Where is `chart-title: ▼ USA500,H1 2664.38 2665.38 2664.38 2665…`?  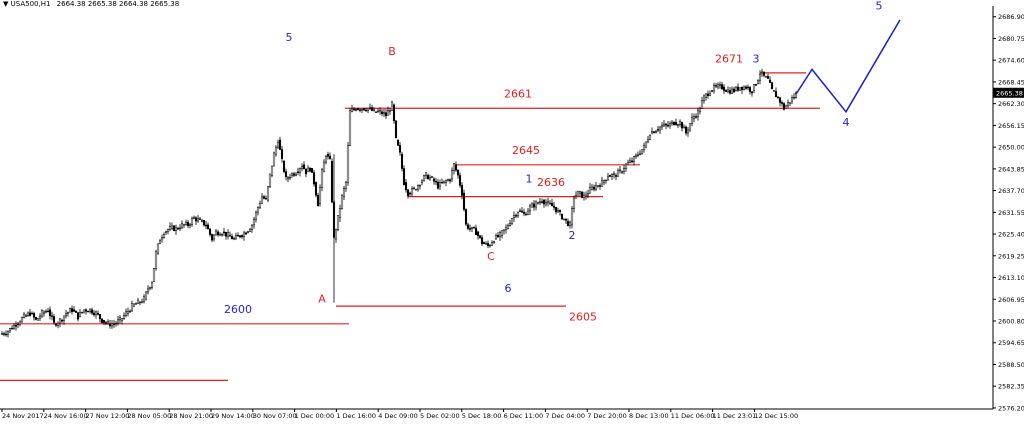 chart-title: ▼ USA500,H1 2664.38 2665.38 2664.38 2665… is located at coordinates (91, 4).